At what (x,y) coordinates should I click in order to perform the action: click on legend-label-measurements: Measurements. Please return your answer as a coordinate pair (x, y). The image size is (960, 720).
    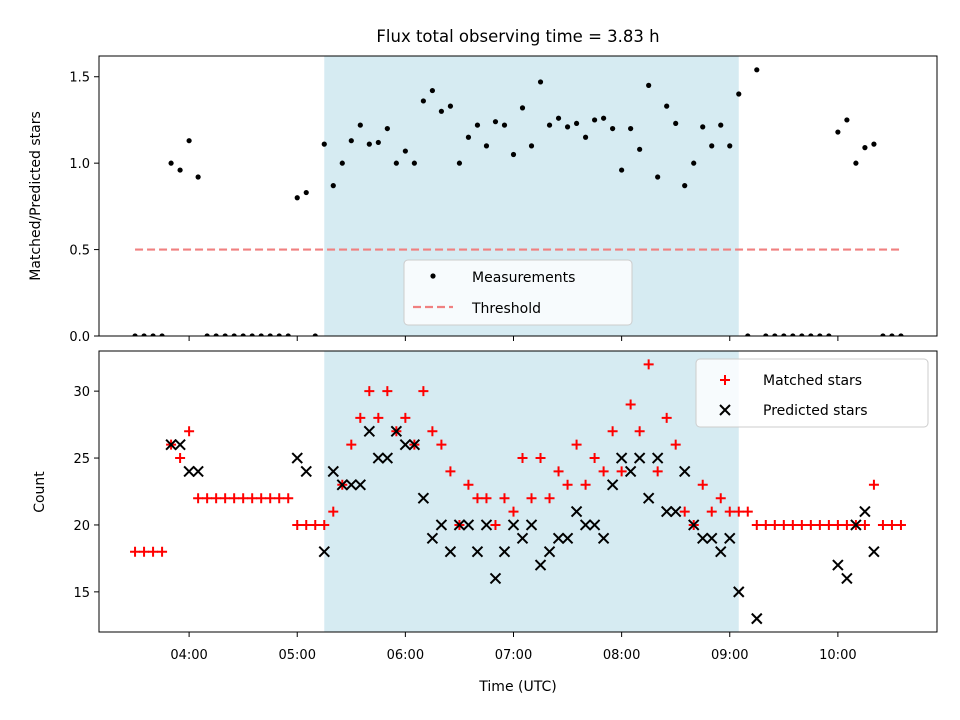
    Looking at the image, I should click on (523, 278).